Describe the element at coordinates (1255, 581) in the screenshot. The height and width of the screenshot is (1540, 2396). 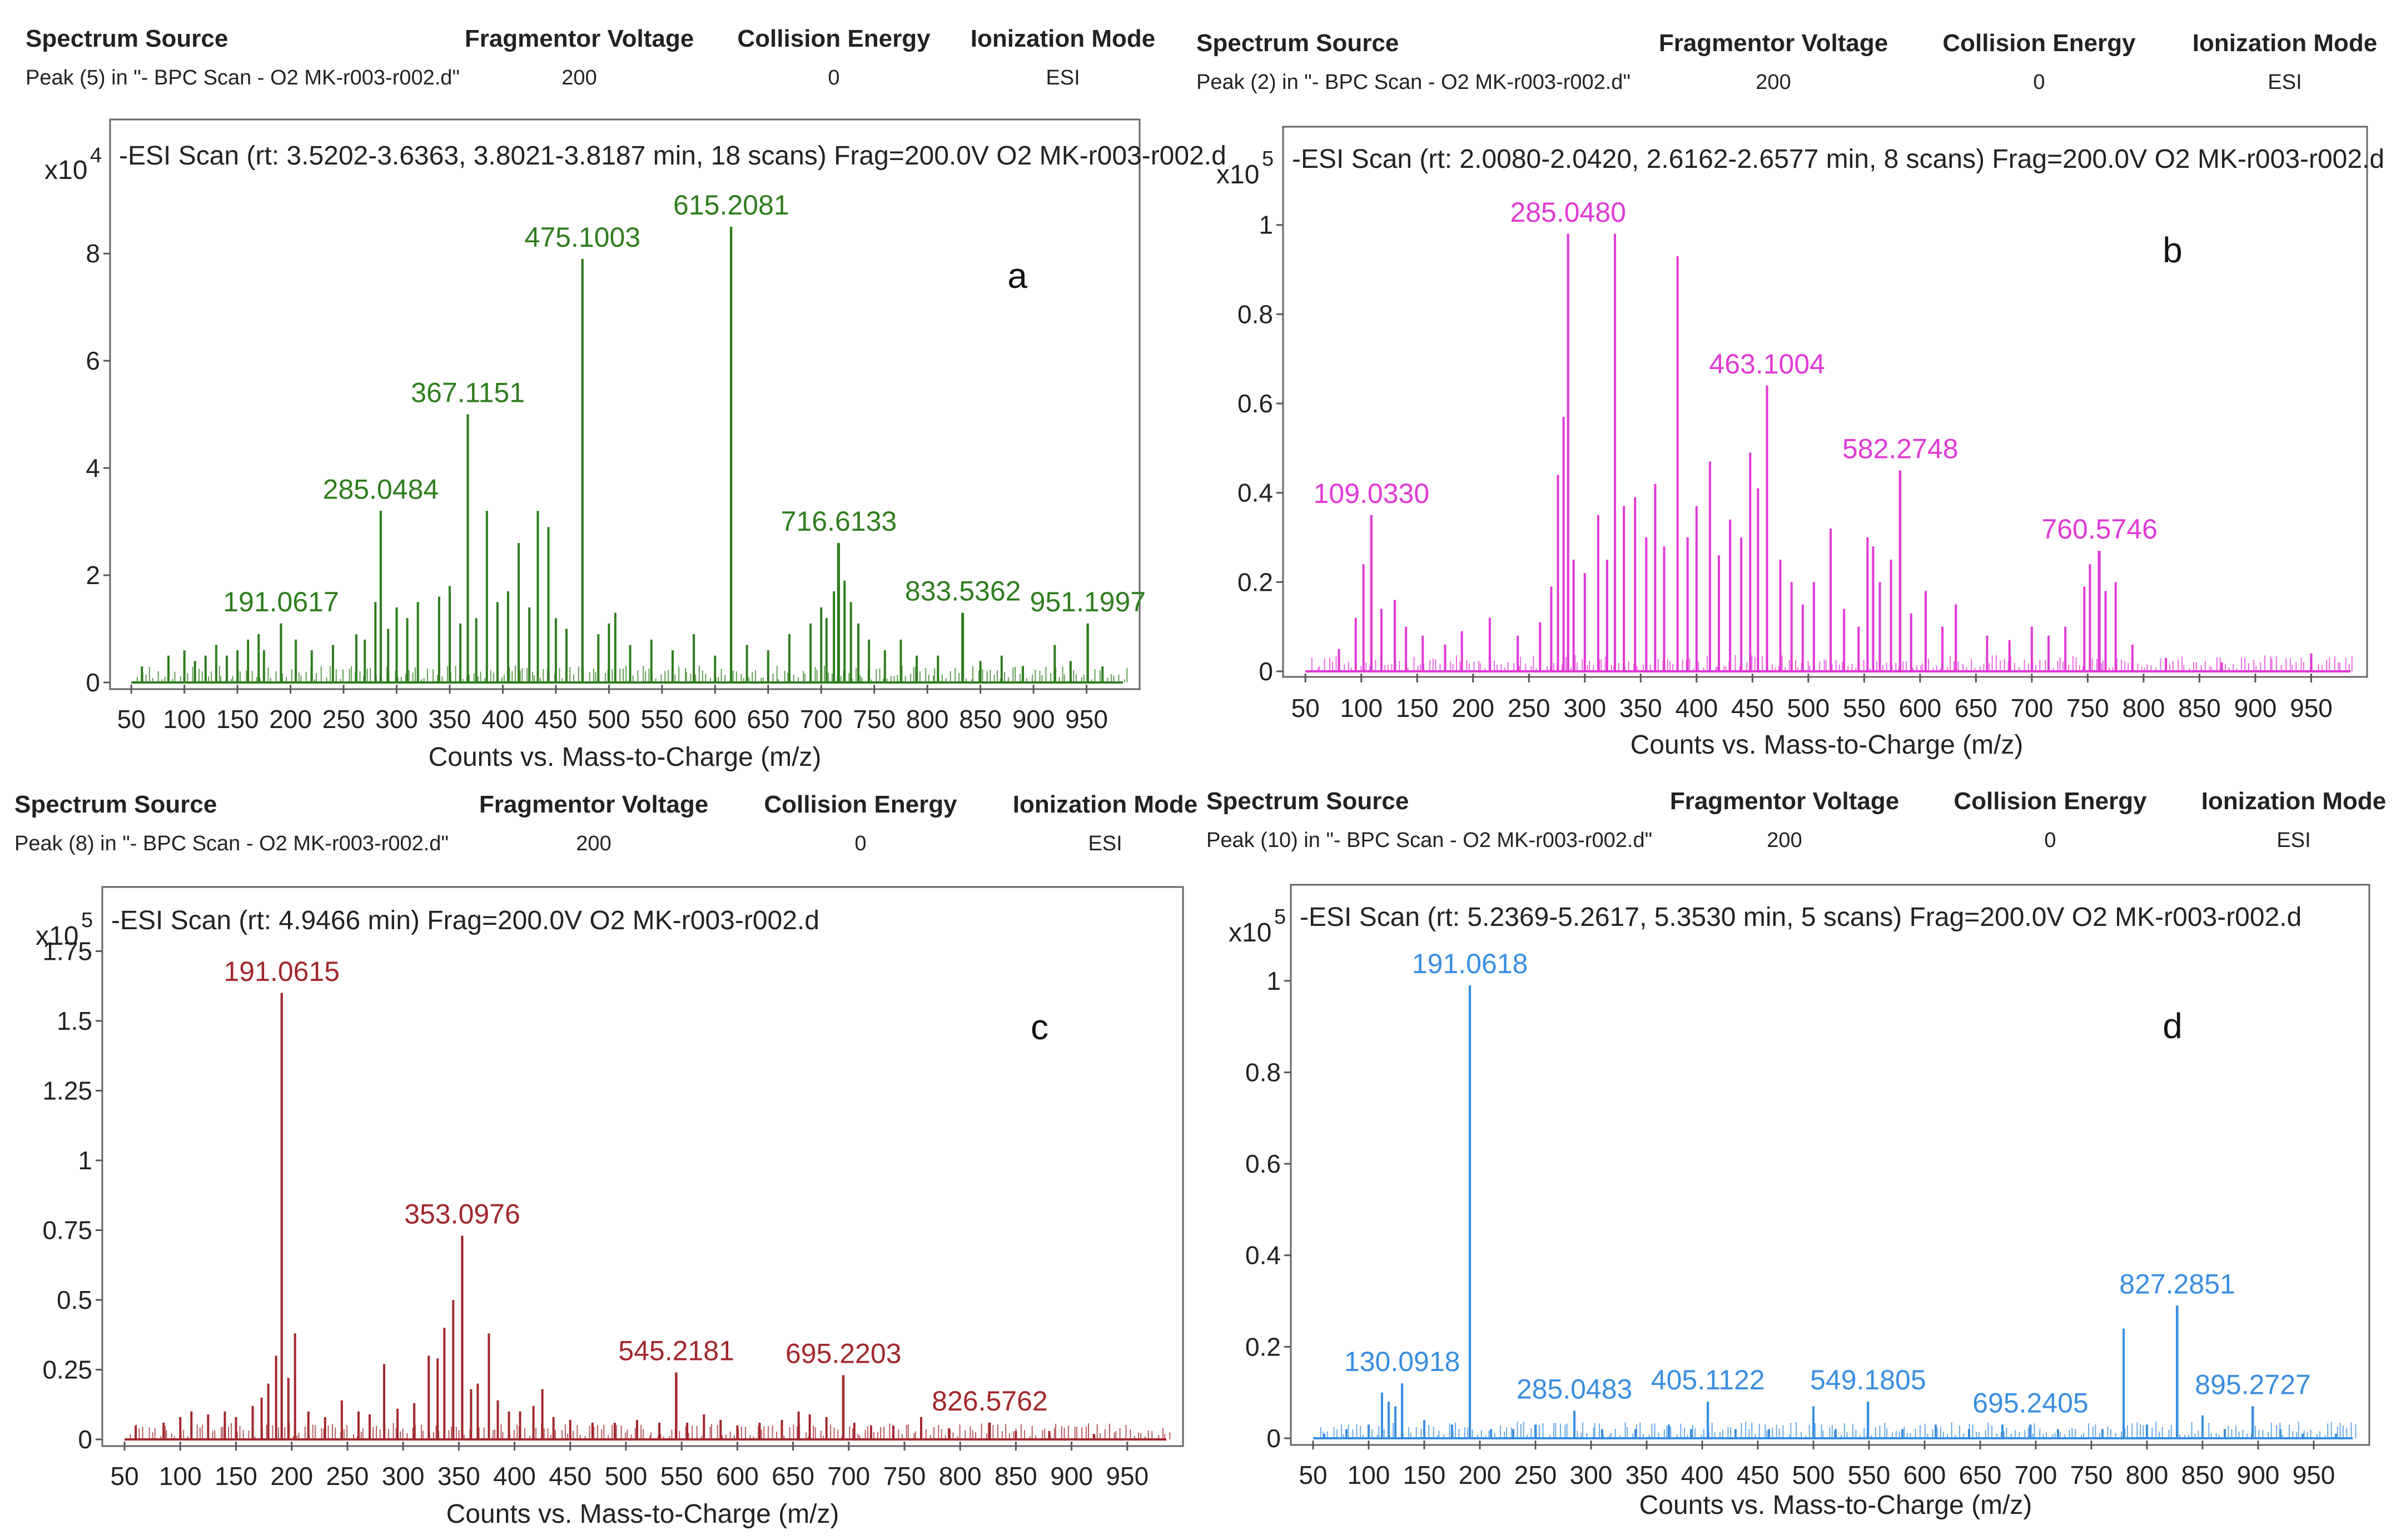
I see `y-tick-label: 0.2` at that location.